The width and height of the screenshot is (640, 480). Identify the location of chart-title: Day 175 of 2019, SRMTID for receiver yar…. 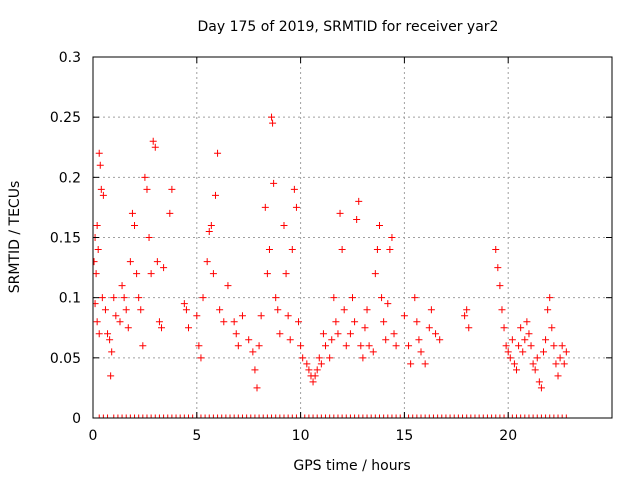
(348, 27).